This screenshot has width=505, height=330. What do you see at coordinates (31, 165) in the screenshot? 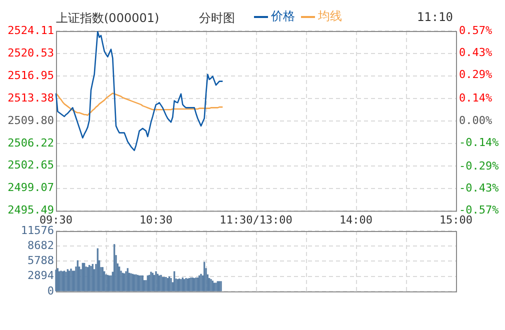
I see `y-tick-label: 2502.65` at bounding box center [31, 165].